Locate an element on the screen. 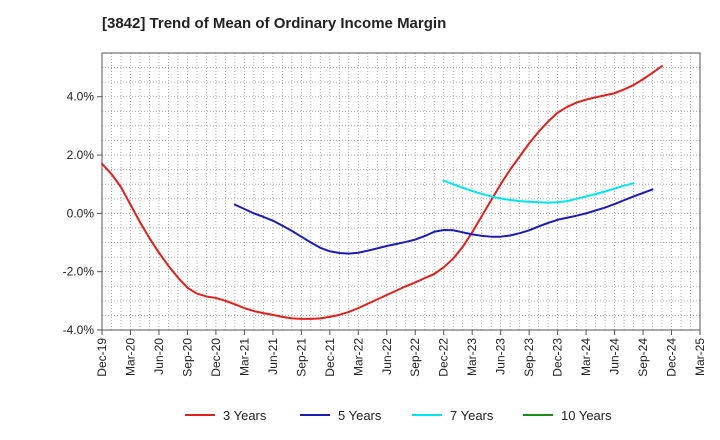  x-tick-label: Sep-24 is located at coordinates (643, 357).